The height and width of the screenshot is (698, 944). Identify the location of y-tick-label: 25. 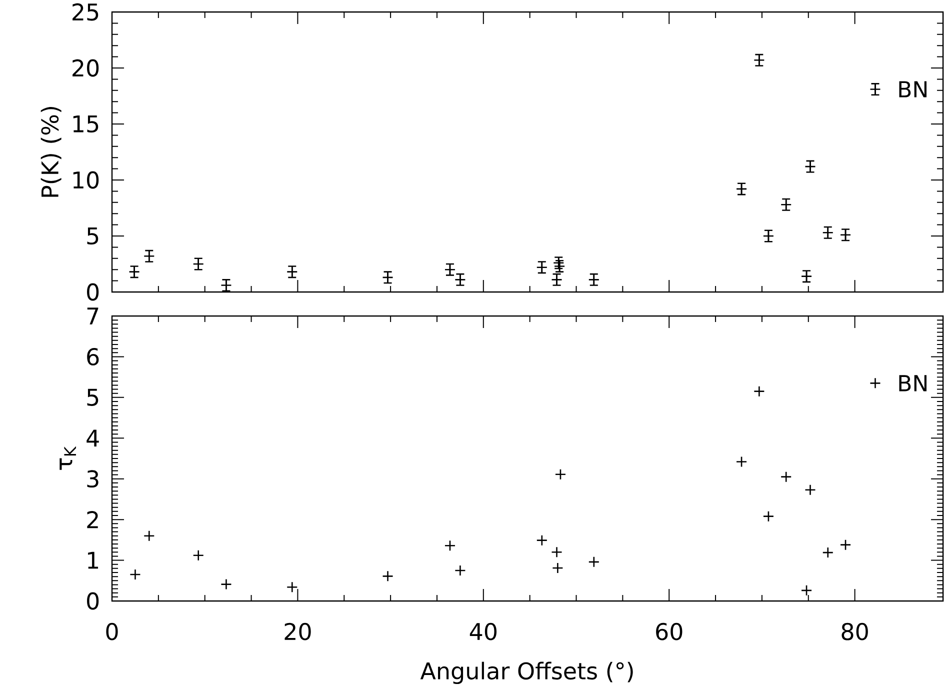
(85, 12).